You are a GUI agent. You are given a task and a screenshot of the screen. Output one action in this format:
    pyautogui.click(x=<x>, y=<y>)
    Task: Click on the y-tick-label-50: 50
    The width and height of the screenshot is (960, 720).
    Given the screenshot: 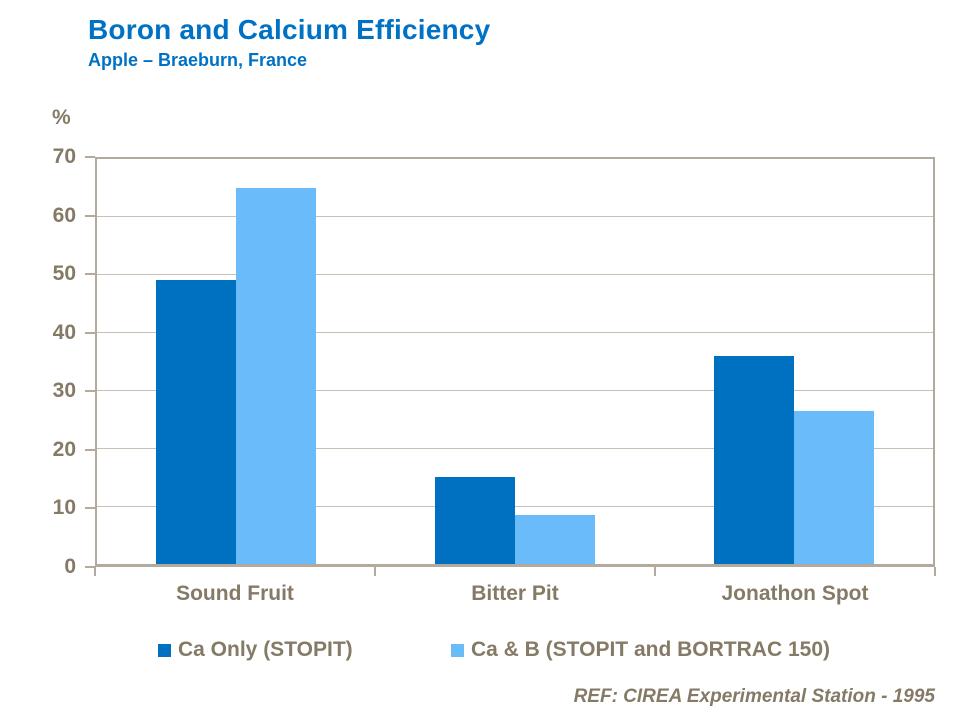 What is the action you would take?
    pyautogui.click(x=64, y=274)
    